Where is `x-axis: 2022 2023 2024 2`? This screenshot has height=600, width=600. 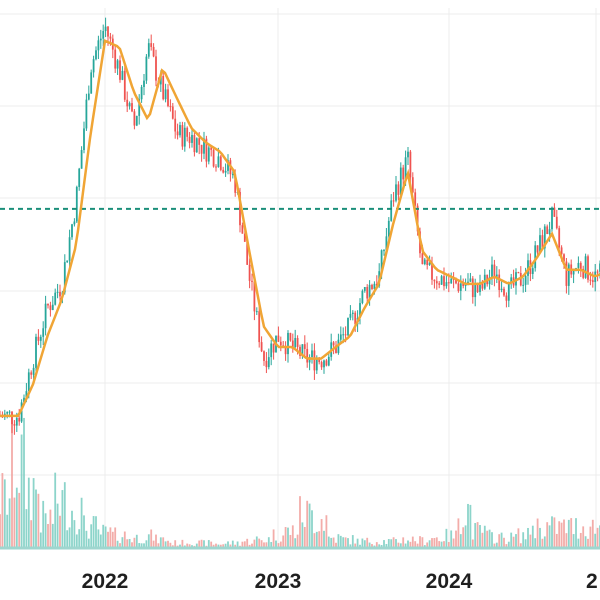 x-axis: 2022 2023 2024 2 is located at coordinates (340, 581).